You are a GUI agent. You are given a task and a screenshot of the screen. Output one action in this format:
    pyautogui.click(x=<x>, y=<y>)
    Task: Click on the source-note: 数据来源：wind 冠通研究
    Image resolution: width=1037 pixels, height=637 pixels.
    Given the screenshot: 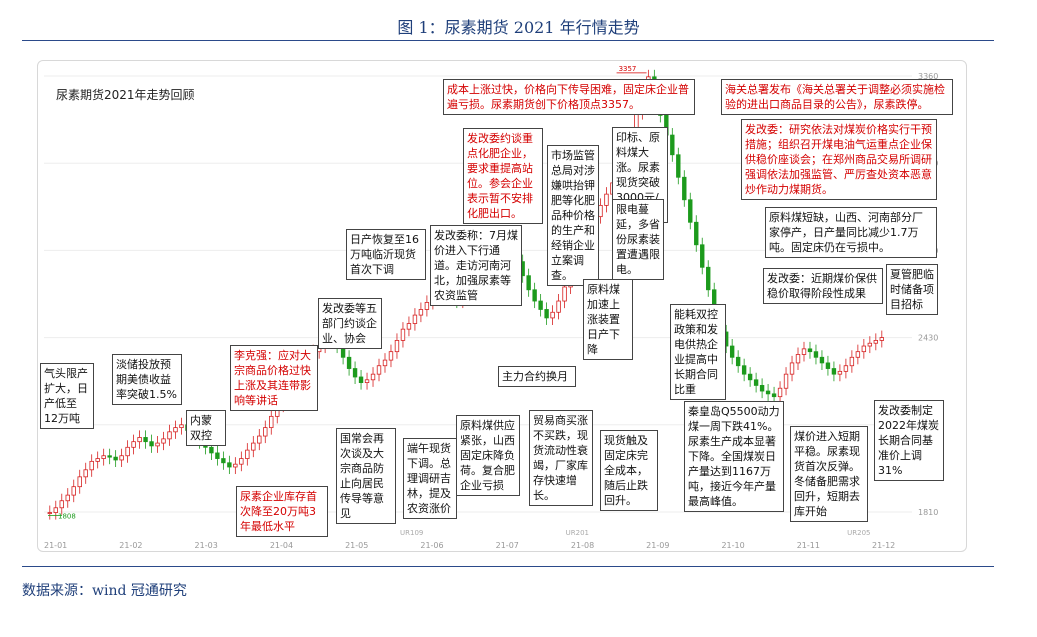 What is the action you would take?
    pyautogui.click(x=104, y=591)
    